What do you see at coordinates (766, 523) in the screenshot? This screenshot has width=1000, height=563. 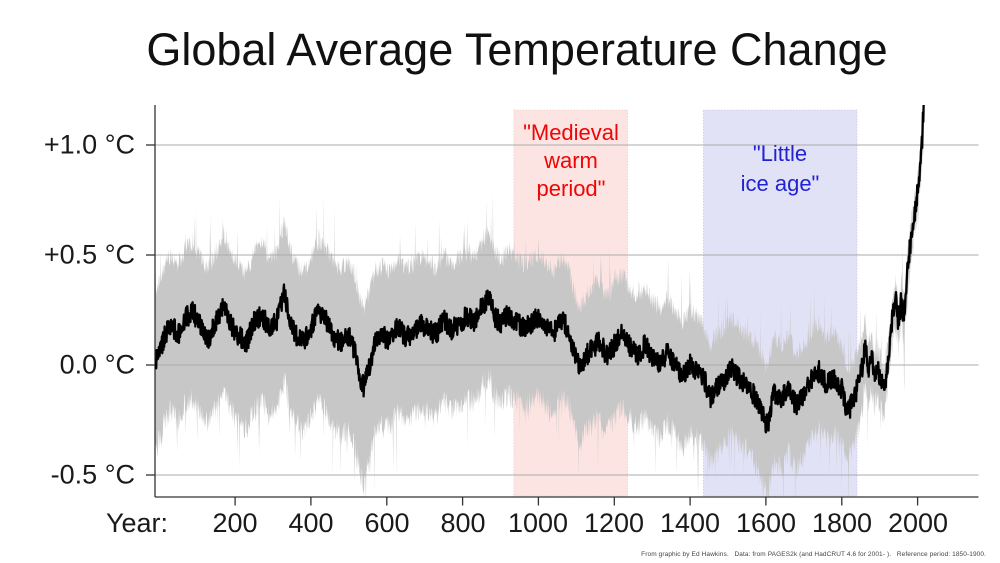 I see `x-tick-label-1600: 1600` at bounding box center [766, 523].